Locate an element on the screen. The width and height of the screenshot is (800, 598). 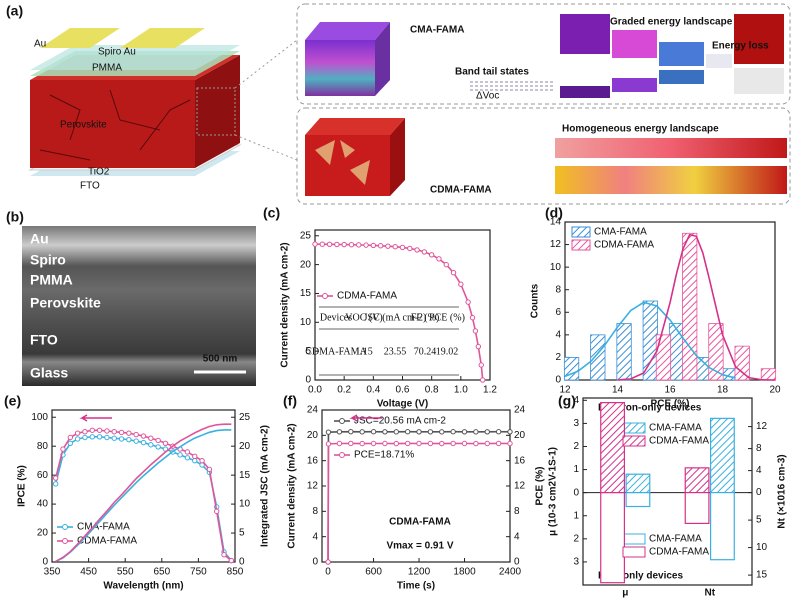
perovskite-front is located at coordinates (112, 124).